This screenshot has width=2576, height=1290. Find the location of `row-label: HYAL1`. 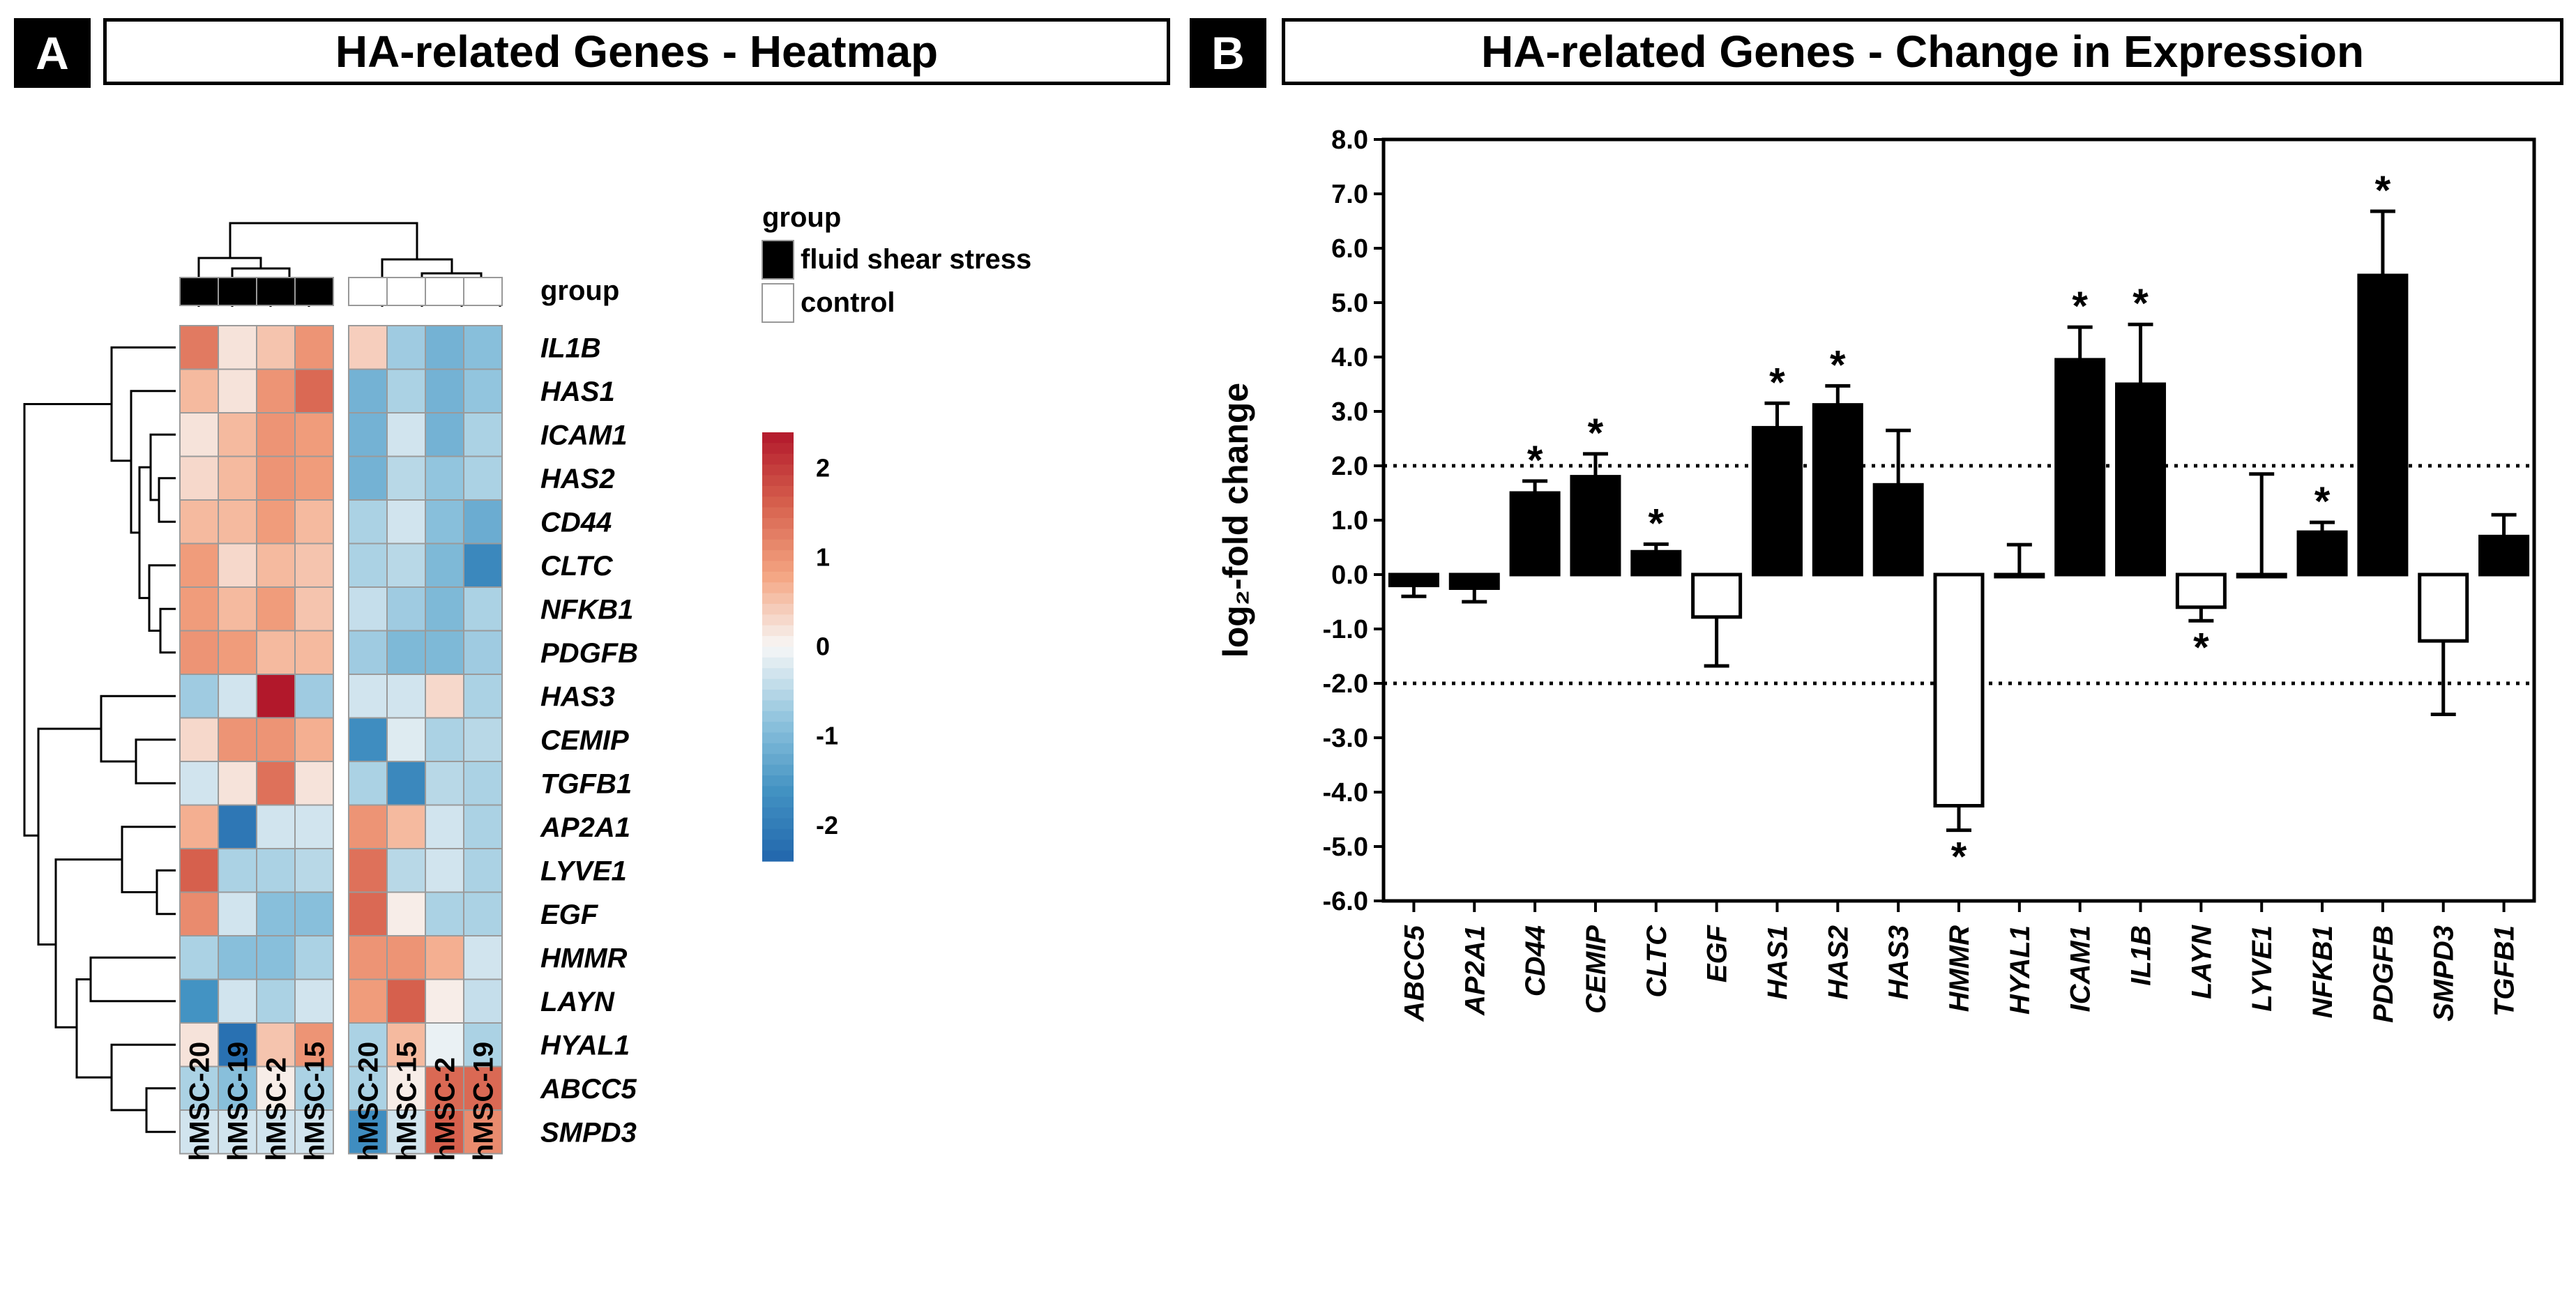

row-label: HYAL1 is located at coordinates (585, 1045).